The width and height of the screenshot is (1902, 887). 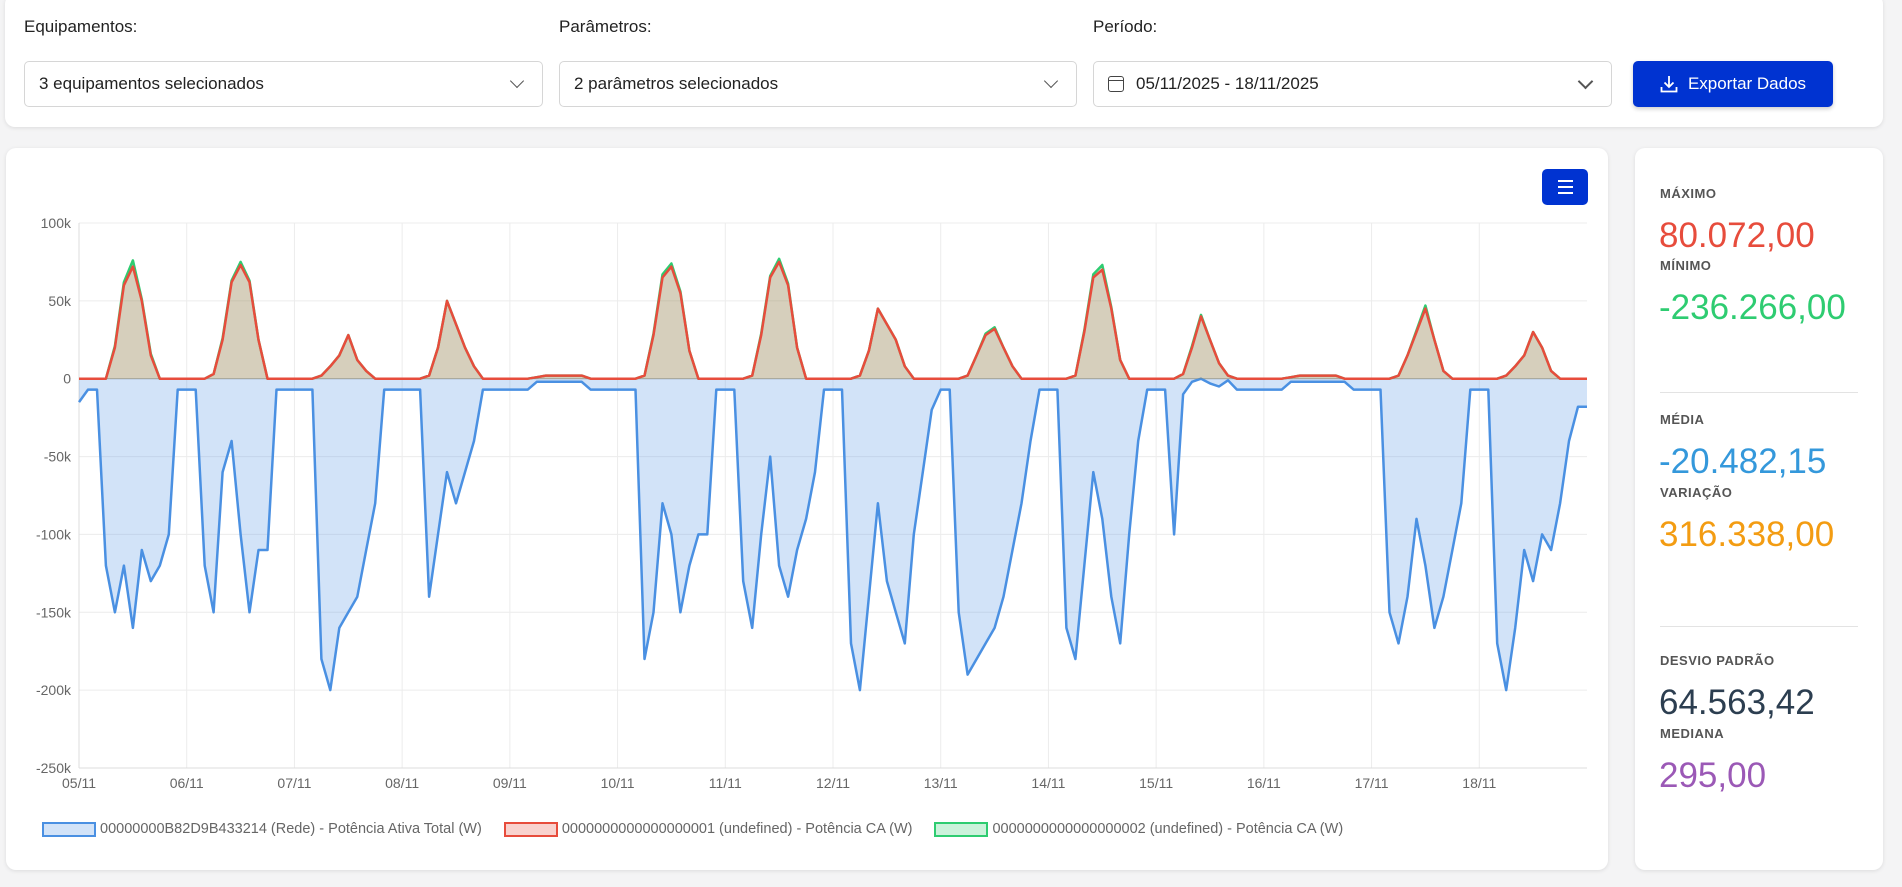 I want to click on x-tick-label: 18/11, so click(x=1479, y=783).